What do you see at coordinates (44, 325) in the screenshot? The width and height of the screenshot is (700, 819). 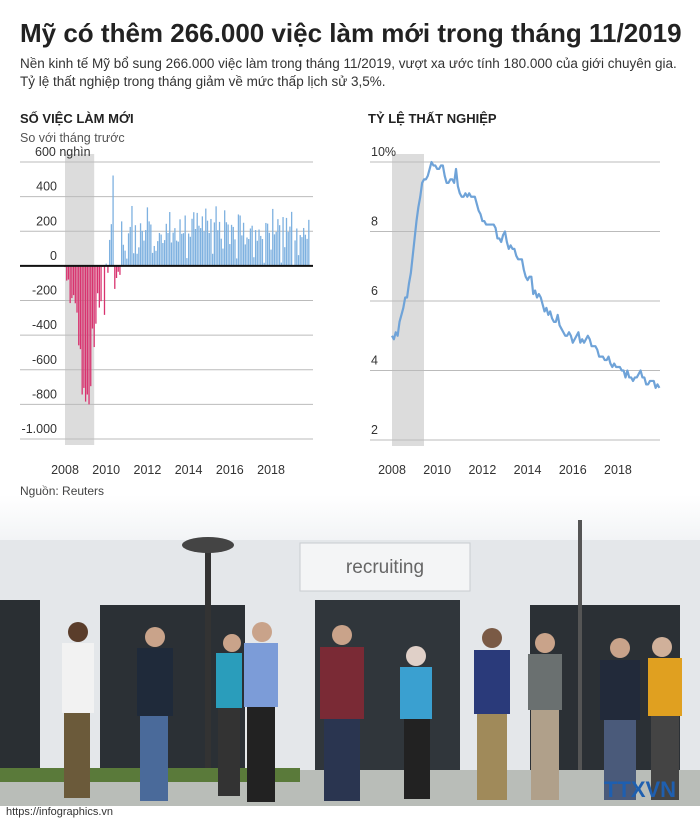 I see `y-tick-label: -400` at bounding box center [44, 325].